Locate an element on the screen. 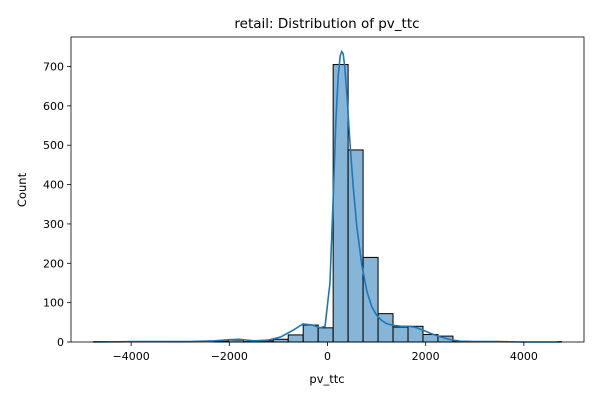 The height and width of the screenshot is (400, 600). y-tick-label: 100 is located at coordinates (53, 303).